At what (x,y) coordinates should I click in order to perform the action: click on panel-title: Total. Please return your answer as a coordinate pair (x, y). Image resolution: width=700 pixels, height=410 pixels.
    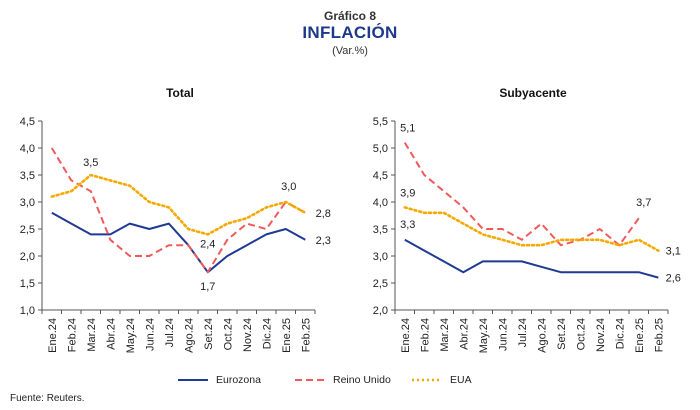
    Looking at the image, I should click on (180, 93).